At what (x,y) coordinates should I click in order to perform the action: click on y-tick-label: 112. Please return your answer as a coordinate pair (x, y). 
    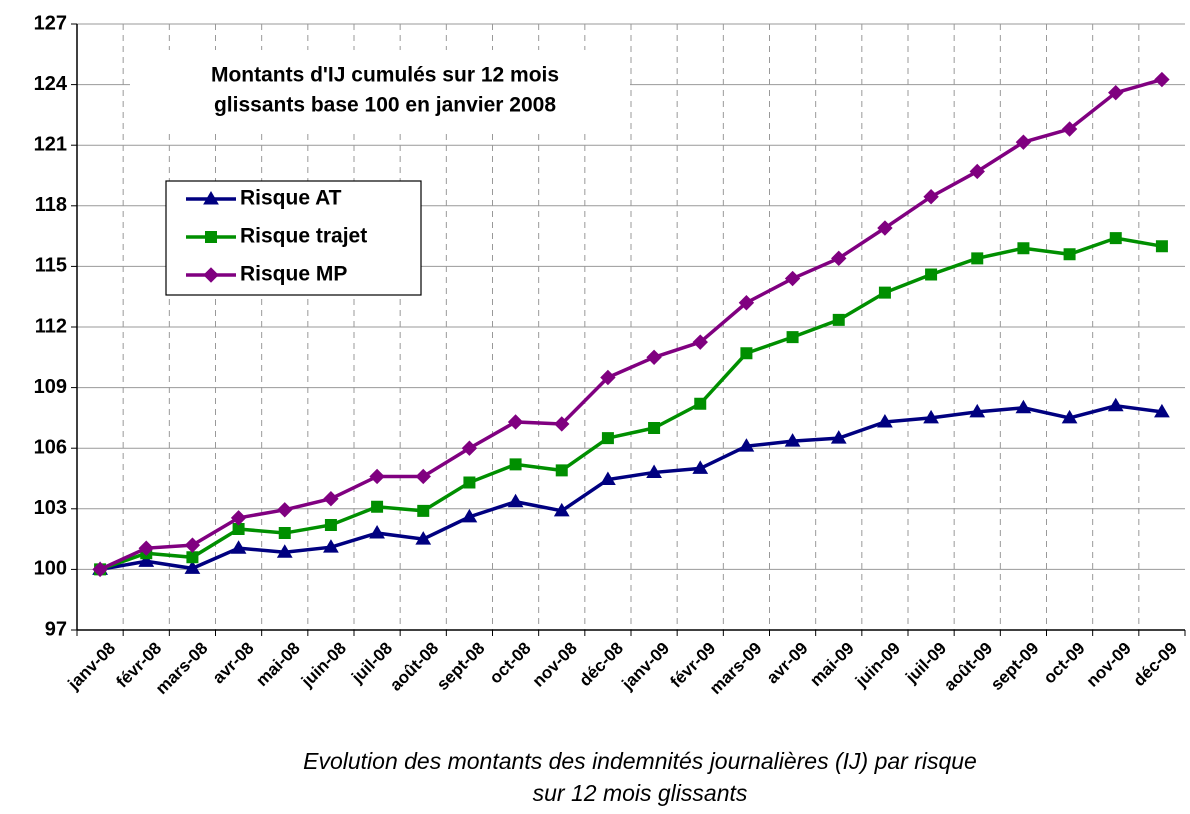
    Looking at the image, I should click on (51, 326).